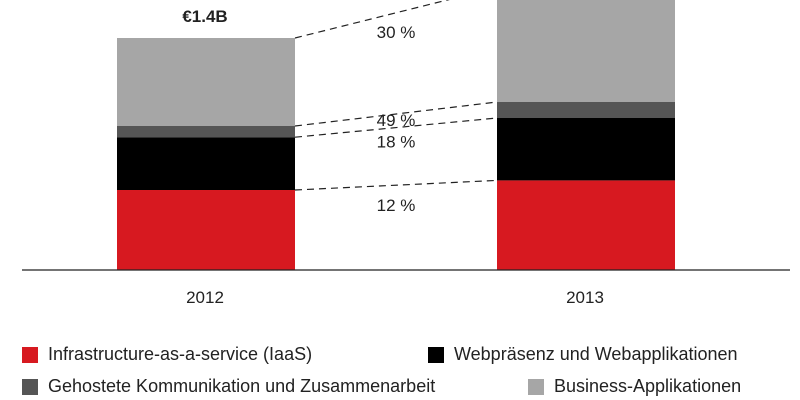 The width and height of the screenshot is (800, 400). What do you see at coordinates (396, 205) in the screenshot?
I see `growth-label-iaas: 12 %` at bounding box center [396, 205].